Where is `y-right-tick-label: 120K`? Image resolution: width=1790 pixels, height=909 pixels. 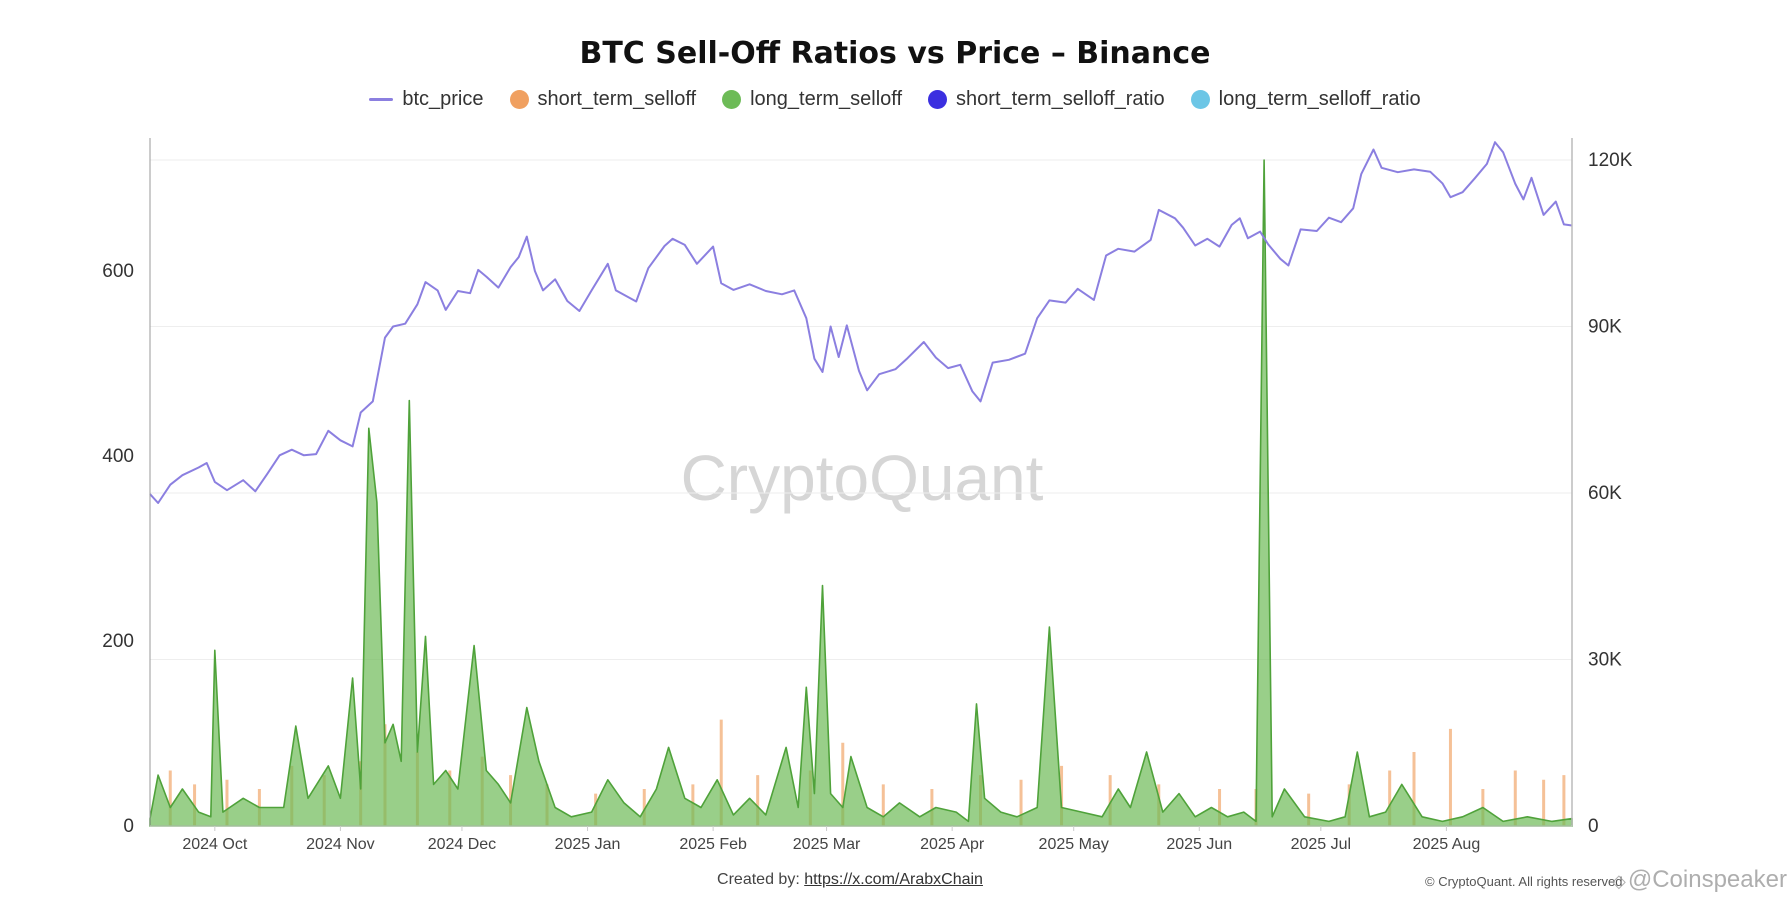
y-right-tick-label: 120K is located at coordinates (1610, 160).